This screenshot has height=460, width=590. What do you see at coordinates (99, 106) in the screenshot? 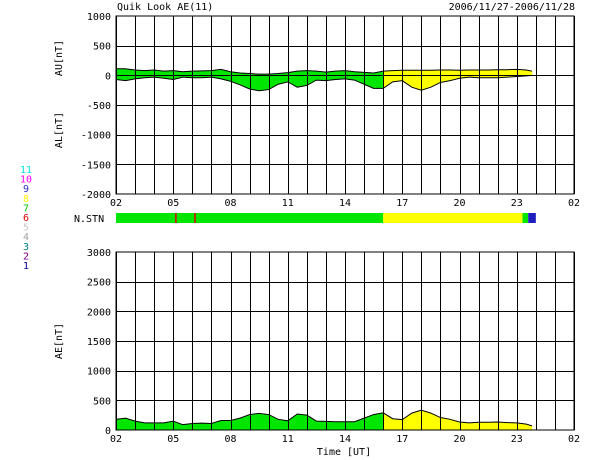
I see `y-tick-label: -500` at bounding box center [99, 106].